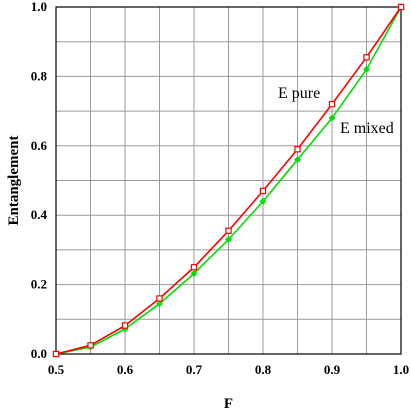  What do you see at coordinates (228, 369) in the screenshot?
I see `x-tick-labels: 0.5 0.6 0.7 0.8 0.9 1.0` at bounding box center [228, 369].